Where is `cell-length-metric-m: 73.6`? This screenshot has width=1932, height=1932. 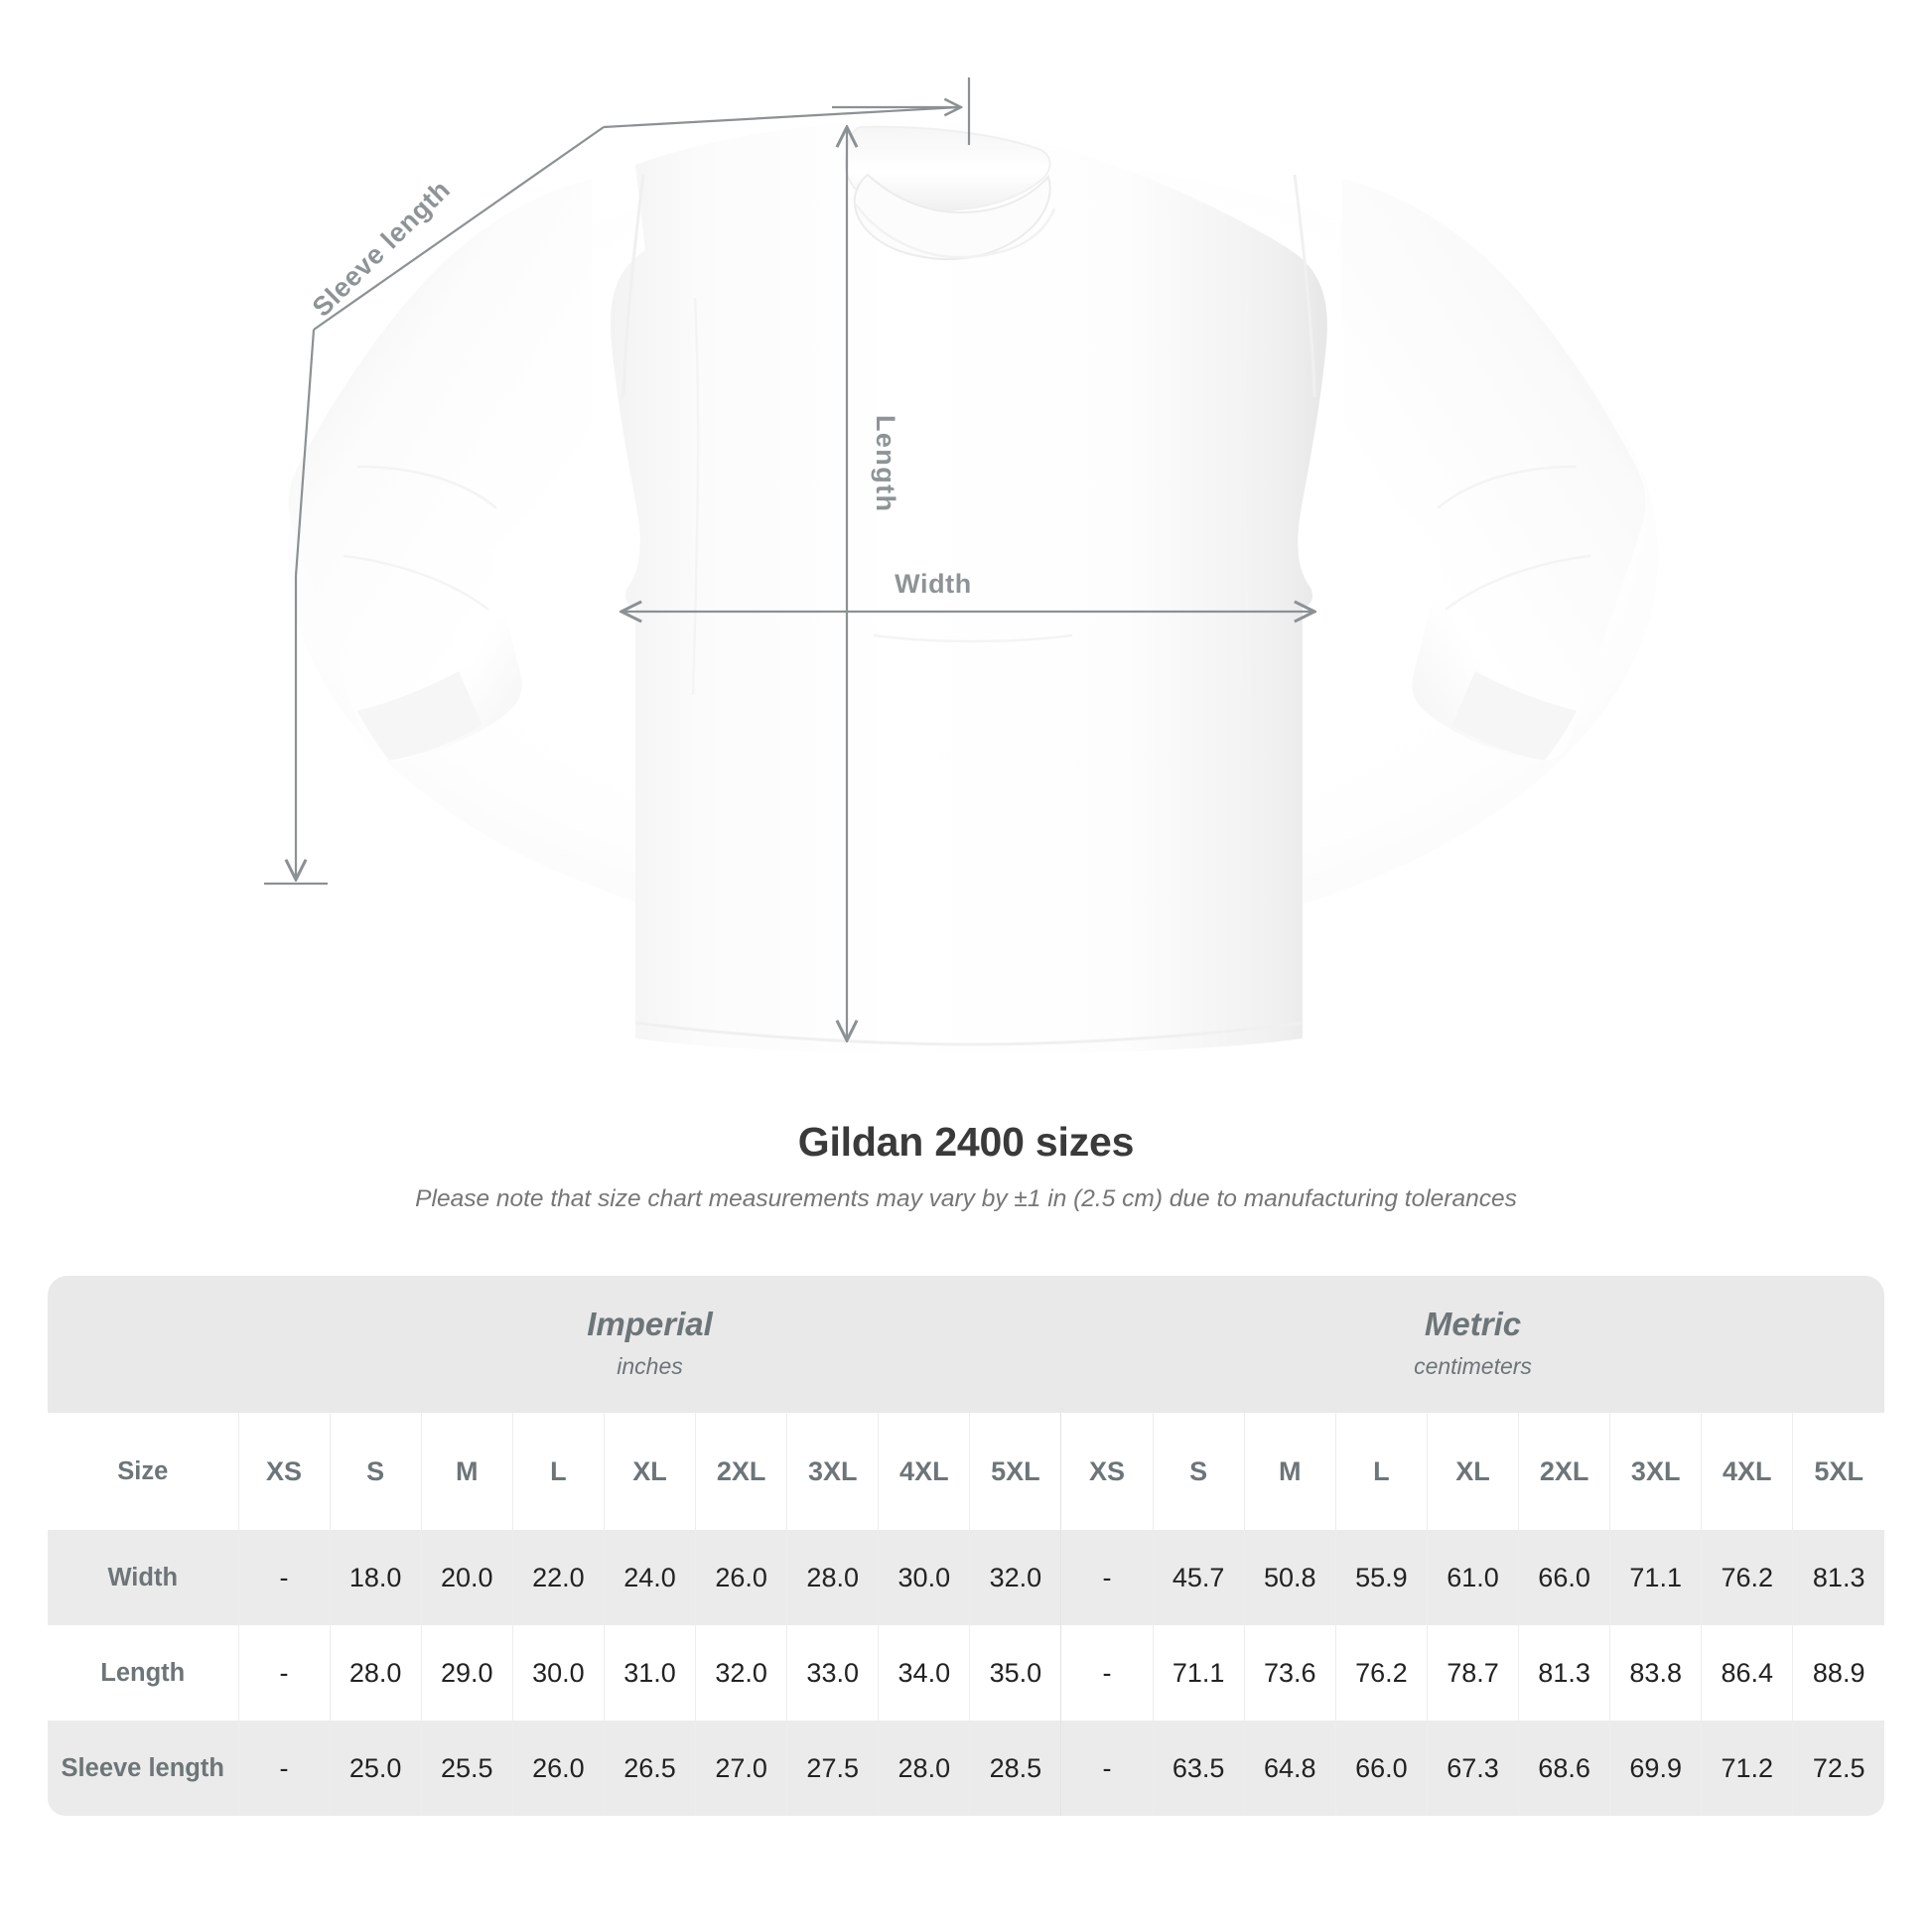 cell-length-metric-m: 73.6 is located at coordinates (1289, 1674).